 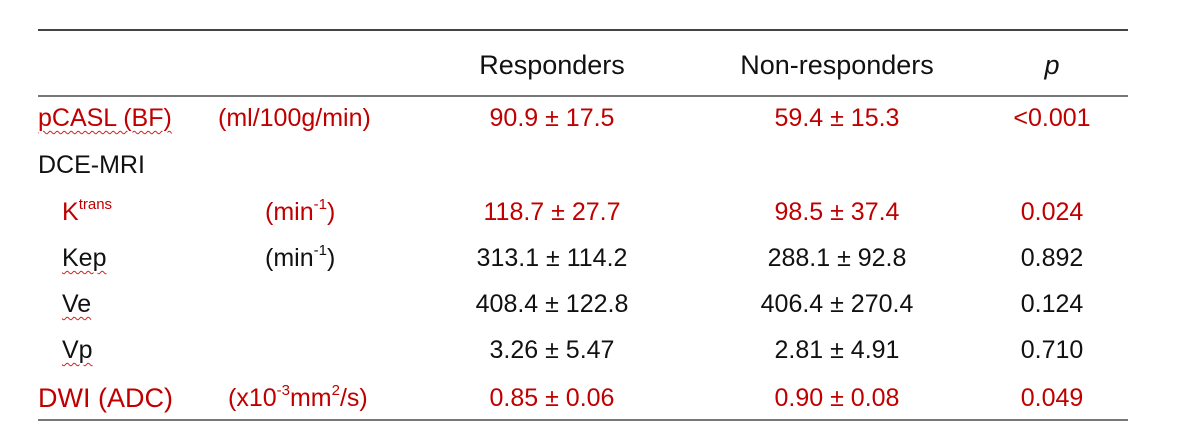 I want to click on row-label: Vp, so click(x=77, y=350).